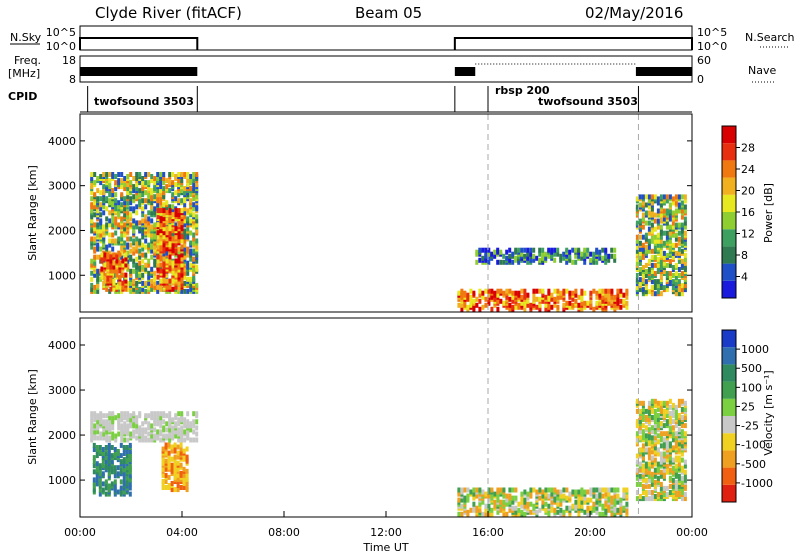 The height and width of the screenshot is (554, 800). I want to click on velocity-colorbar-tick-label: 25, so click(748, 406).